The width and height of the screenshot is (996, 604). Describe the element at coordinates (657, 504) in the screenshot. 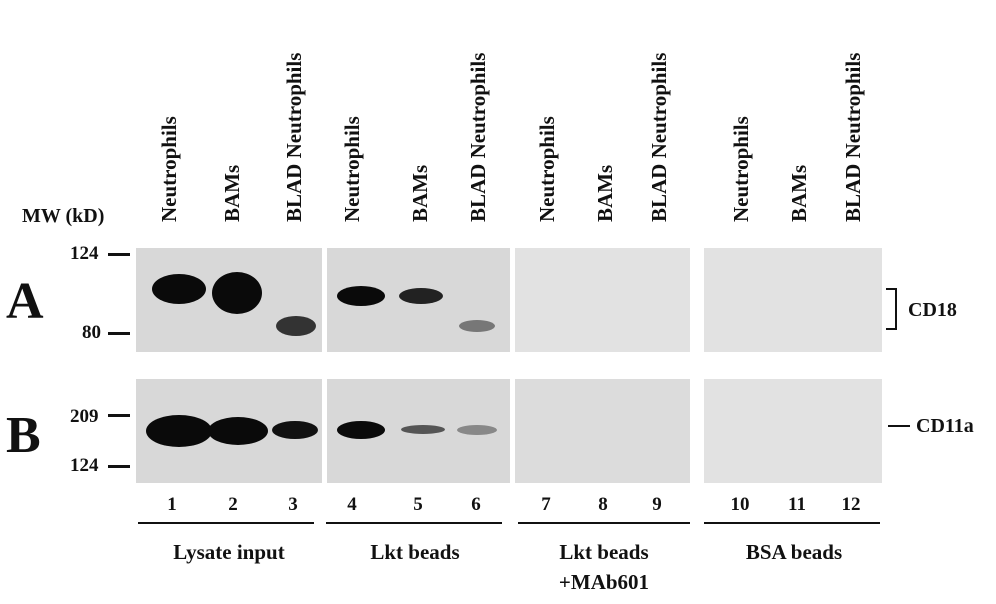

I see `lane-number-9: 9` at that location.